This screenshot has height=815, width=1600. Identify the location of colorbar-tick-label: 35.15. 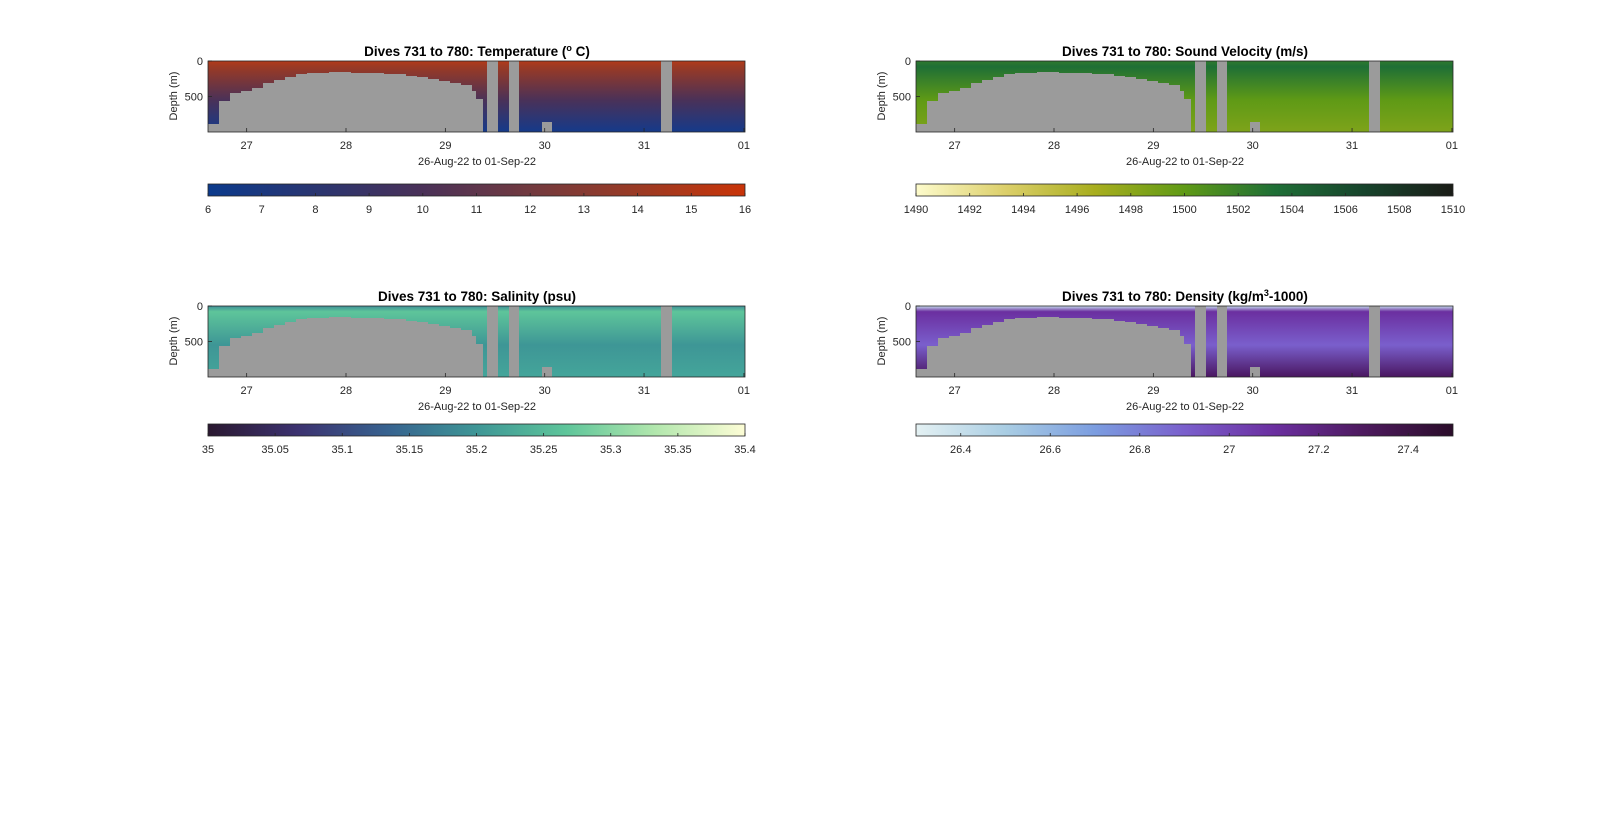
(410, 450).